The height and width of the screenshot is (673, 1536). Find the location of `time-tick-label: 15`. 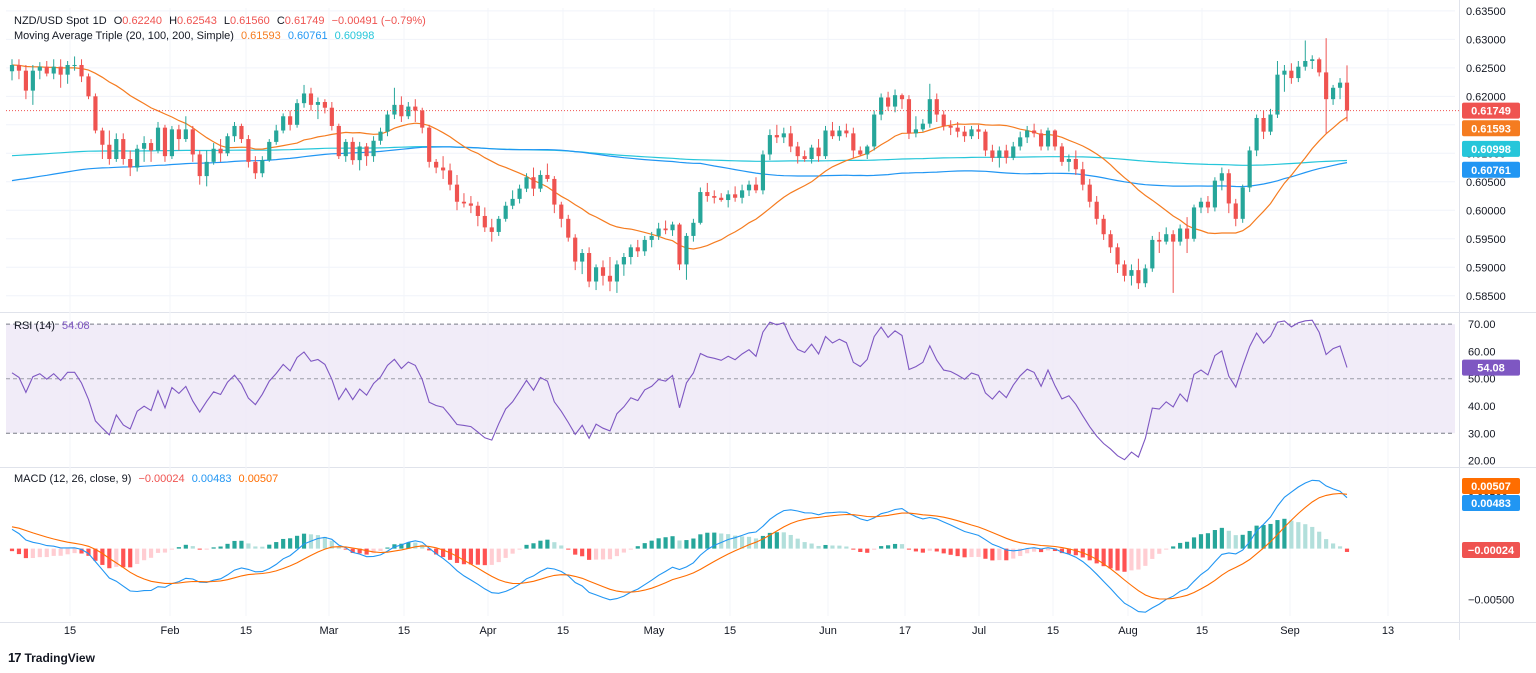

time-tick-label: 15 is located at coordinates (70, 631).